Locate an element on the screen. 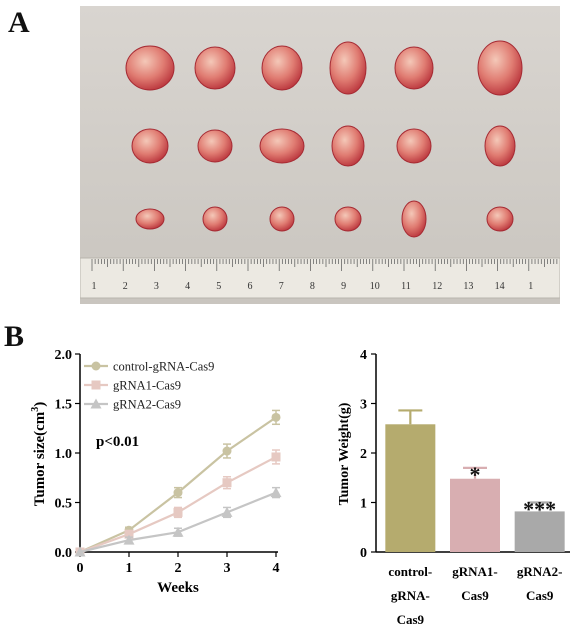 This screenshot has width=580, height=632. line-chart-x-axis-label: Weeks is located at coordinates (178, 588).